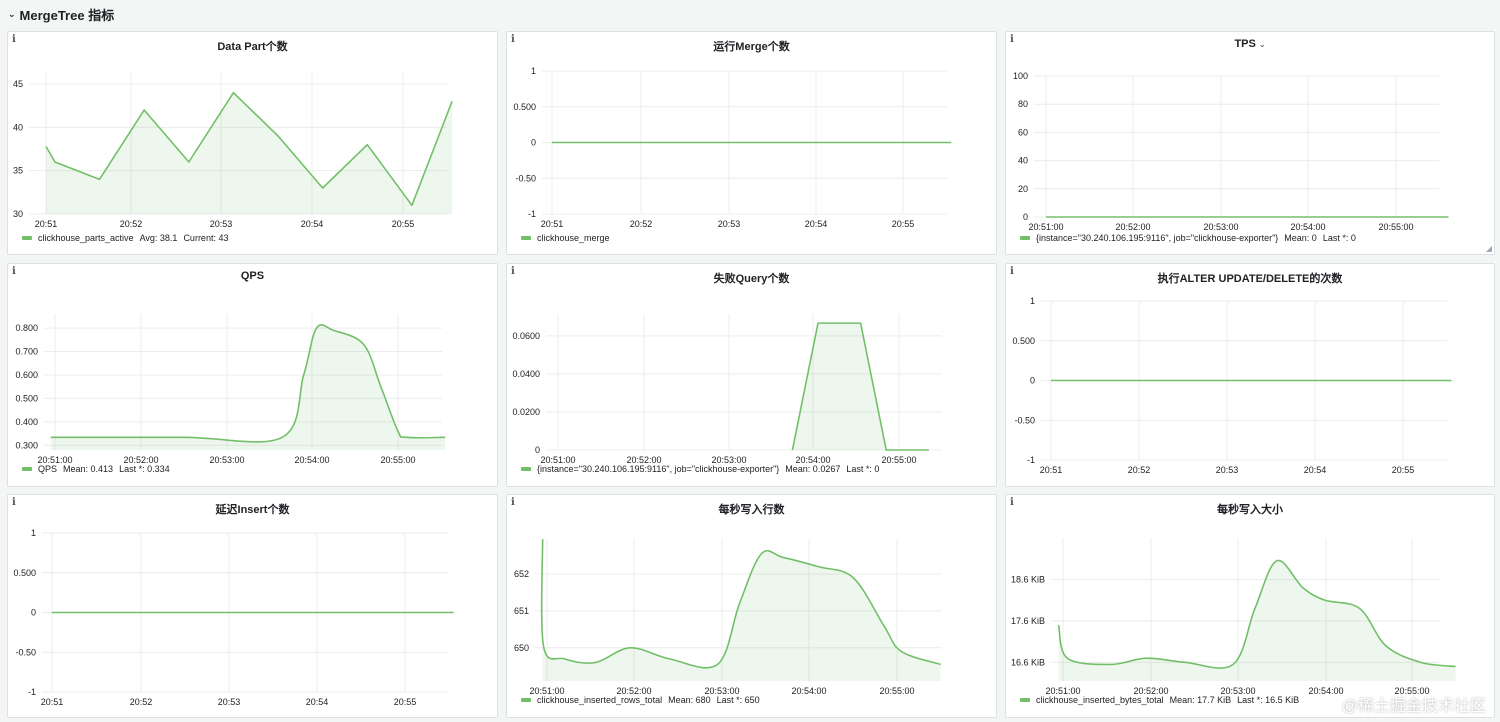 This screenshot has width=1500, height=722. Describe the element at coordinates (18, 214) in the screenshot. I see `y-tick-label: 30` at that location.